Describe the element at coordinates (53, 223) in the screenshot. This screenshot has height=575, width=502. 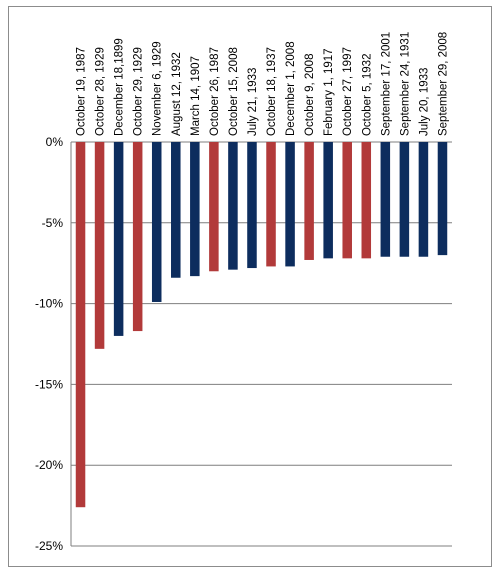
I see `y-tick-label: -5%` at that location.